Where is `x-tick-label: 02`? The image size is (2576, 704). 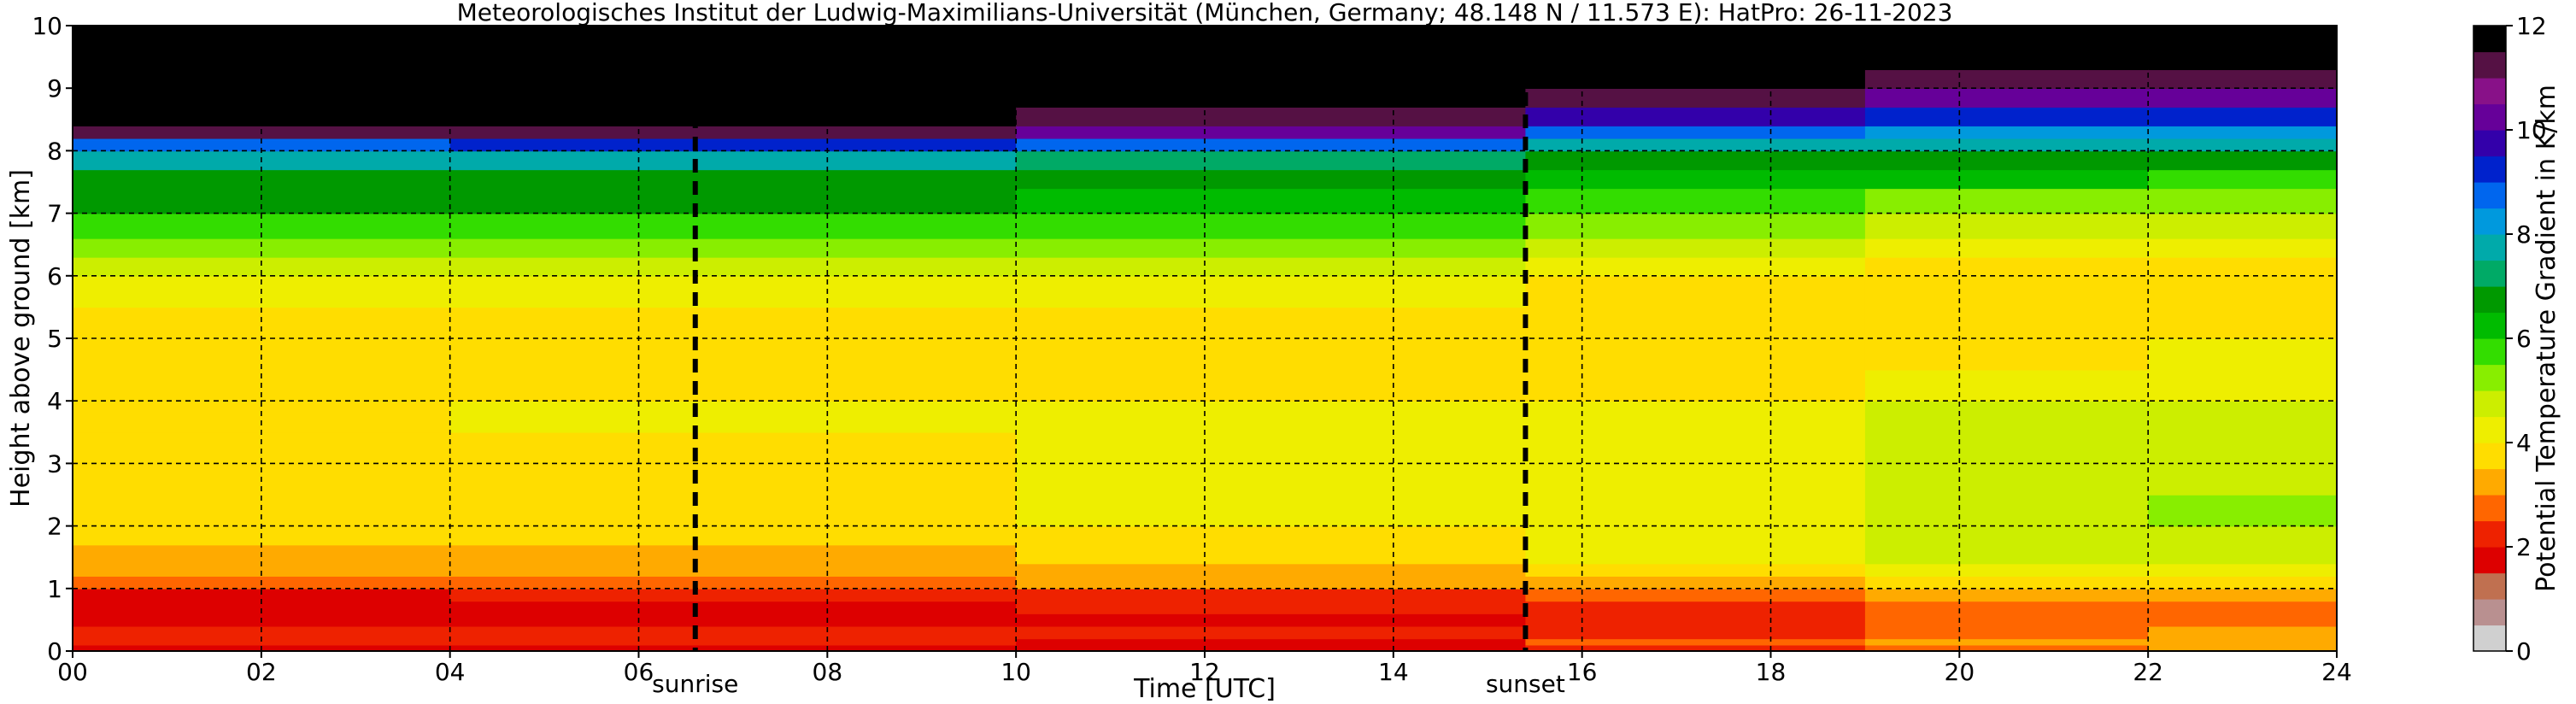 x-tick-label: 02 is located at coordinates (261, 672).